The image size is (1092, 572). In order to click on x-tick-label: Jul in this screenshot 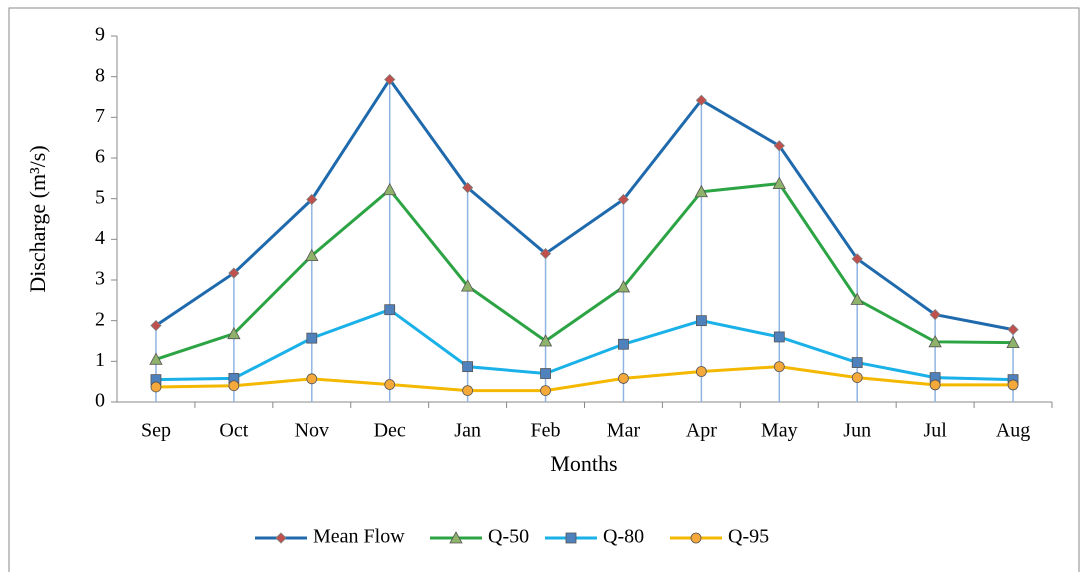, I will do `click(935, 431)`.